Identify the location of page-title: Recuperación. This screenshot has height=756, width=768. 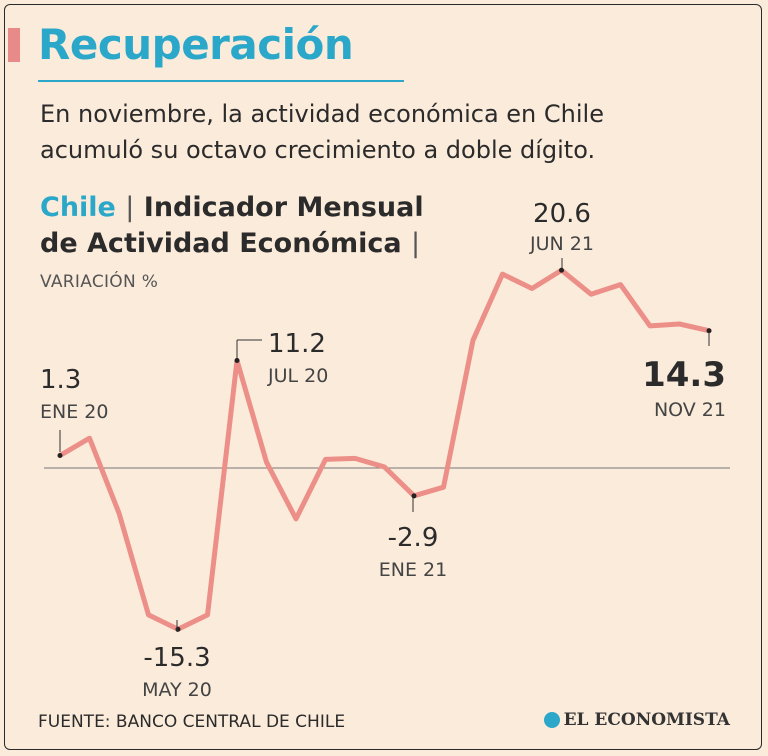
(196, 44).